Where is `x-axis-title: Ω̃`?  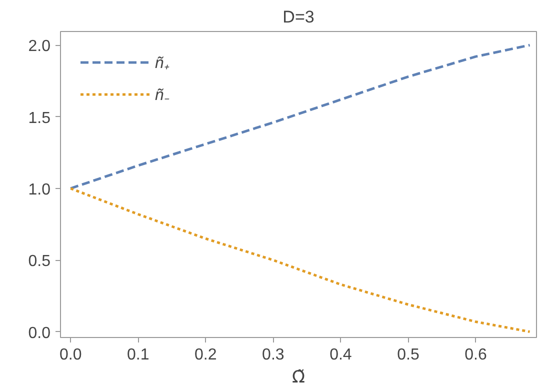
x-axis-title: Ω̃ is located at coordinates (299, 378).